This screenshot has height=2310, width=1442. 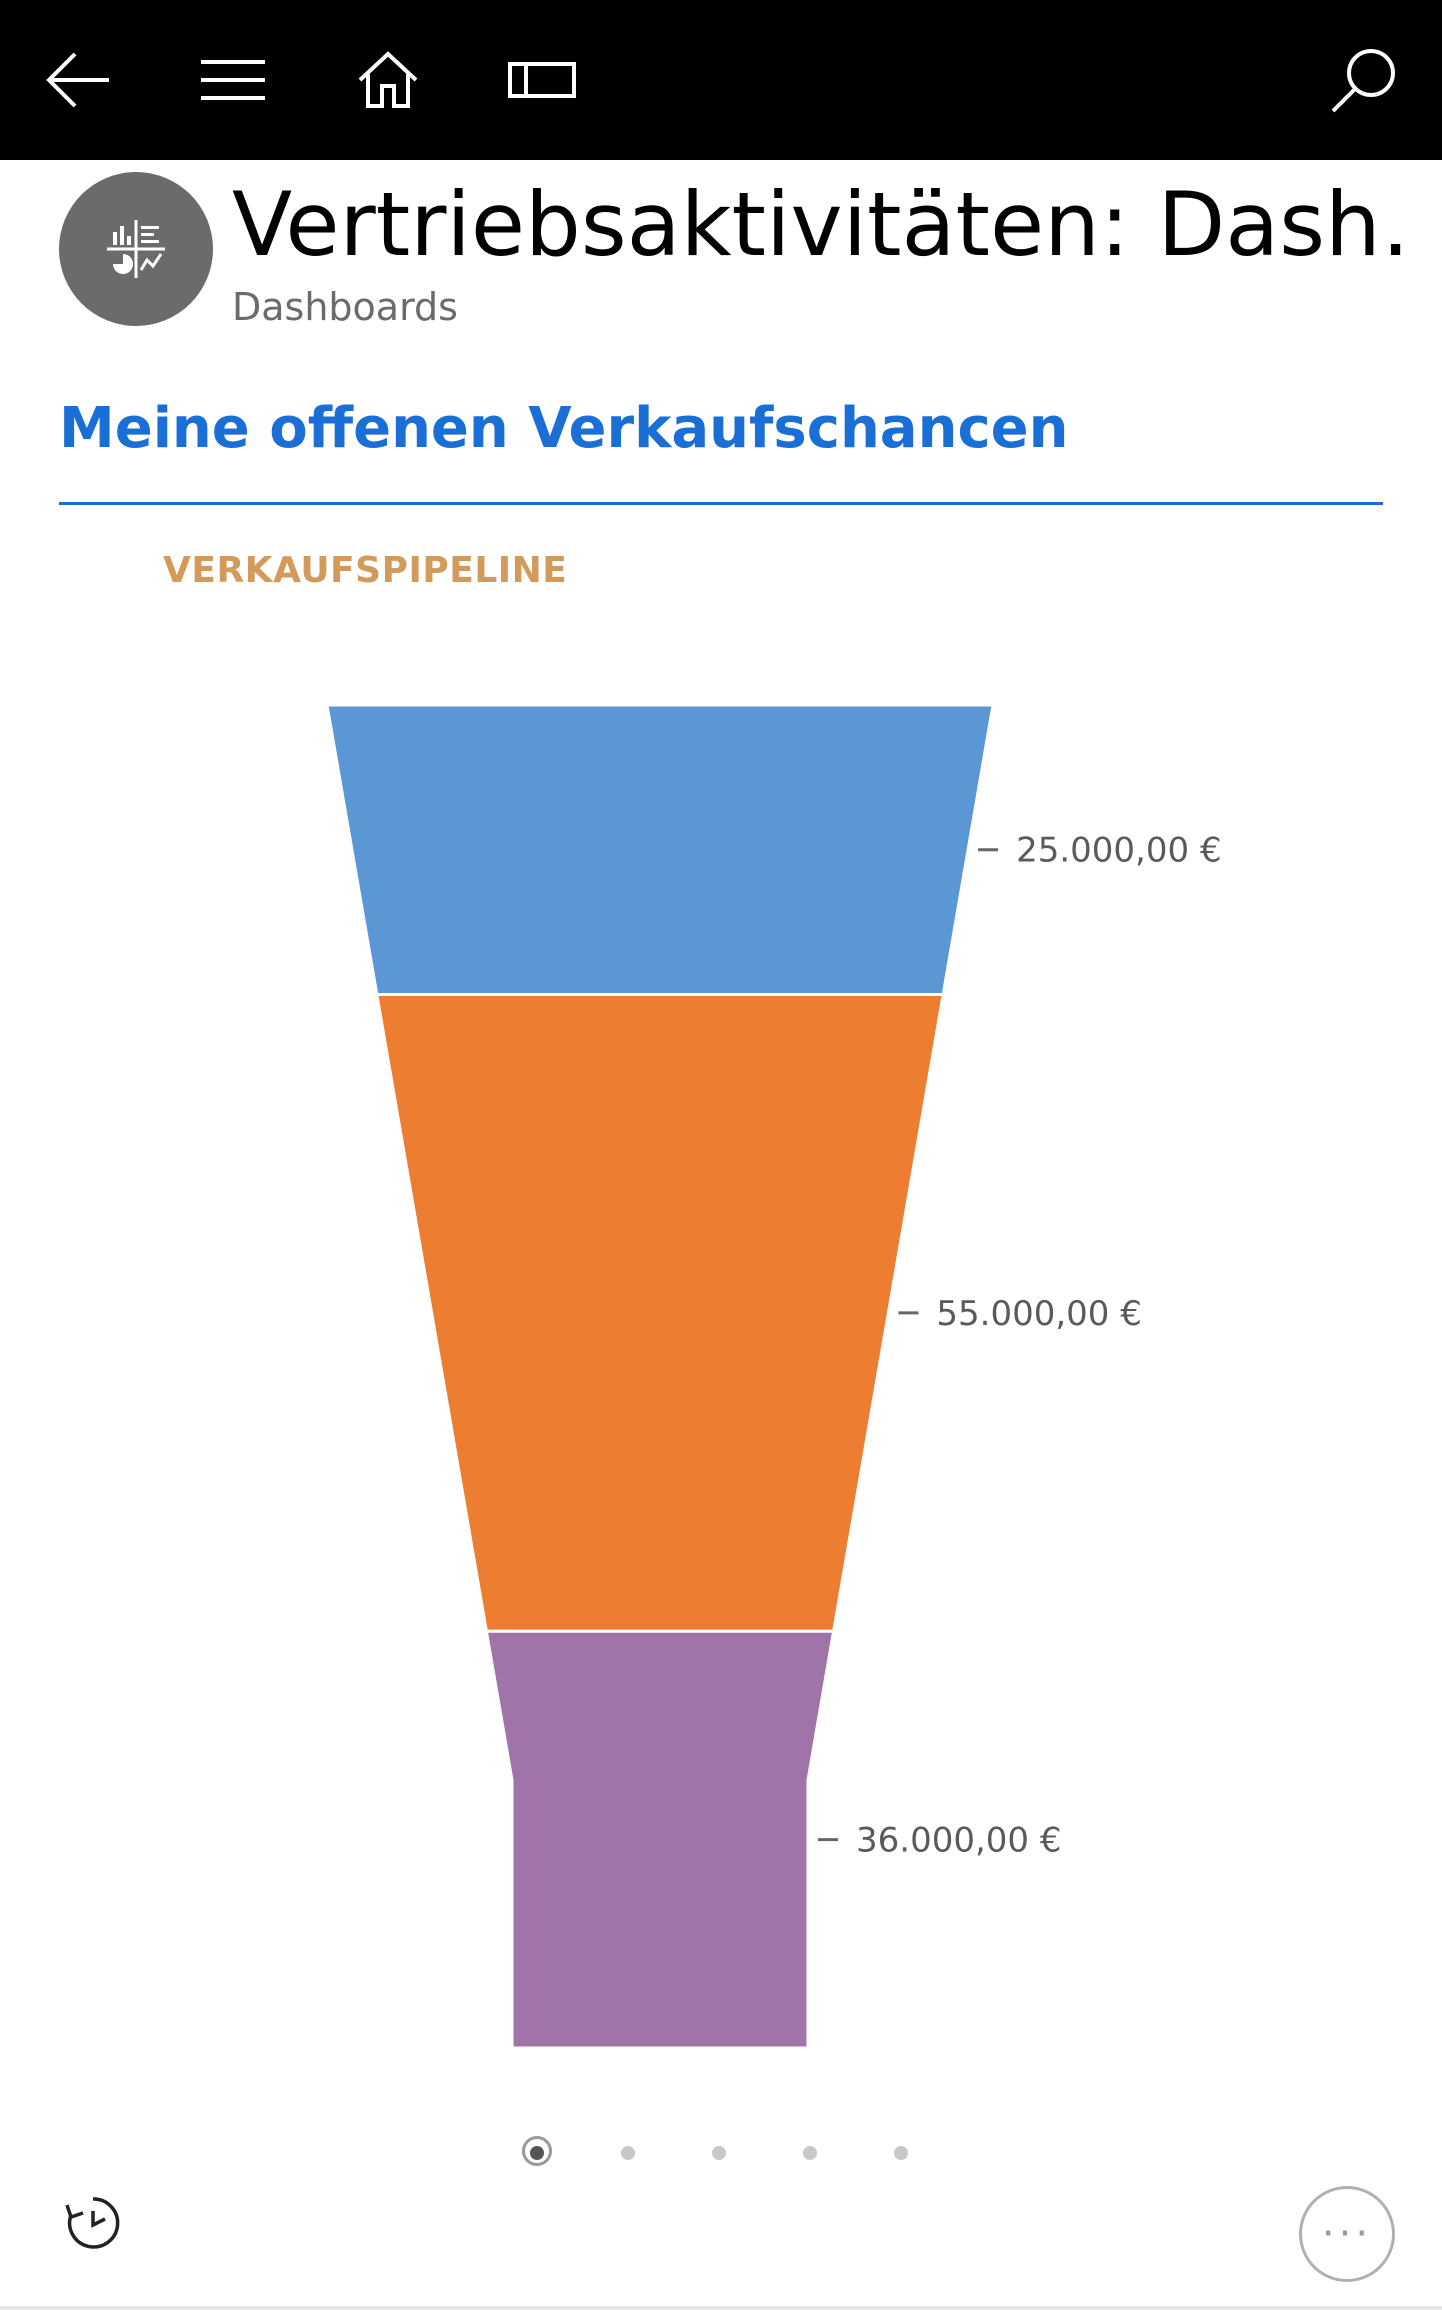 I want to click on page-header: Vertriebsaktivitäten: Dash… Dashboards, so click(x=721, y=250).